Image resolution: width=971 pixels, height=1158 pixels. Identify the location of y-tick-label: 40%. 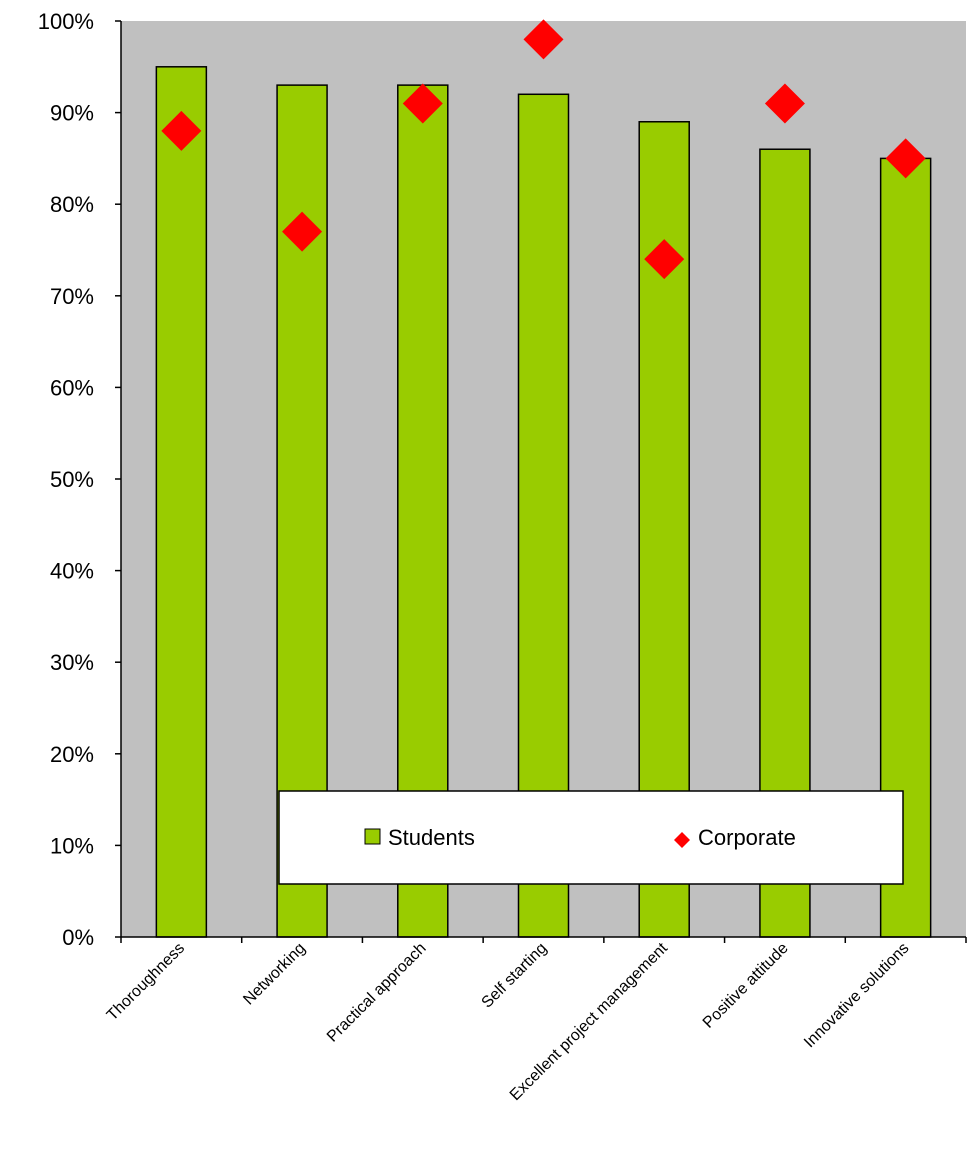
(72, 571).